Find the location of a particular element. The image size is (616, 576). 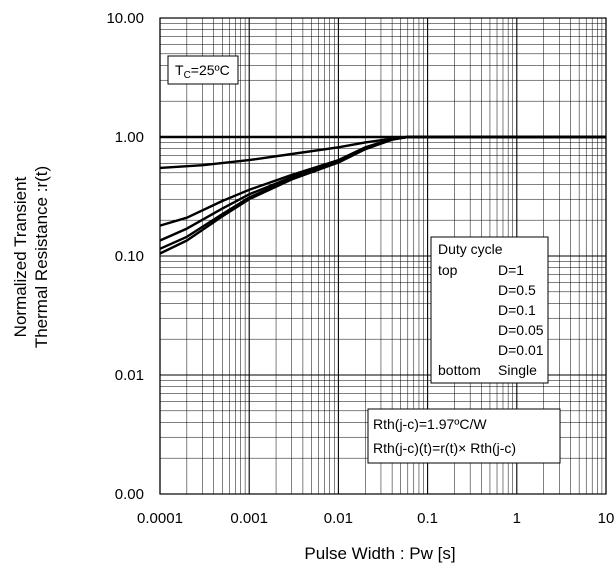

condition-label: TC=25ºC is located at coordinates (202, 71).